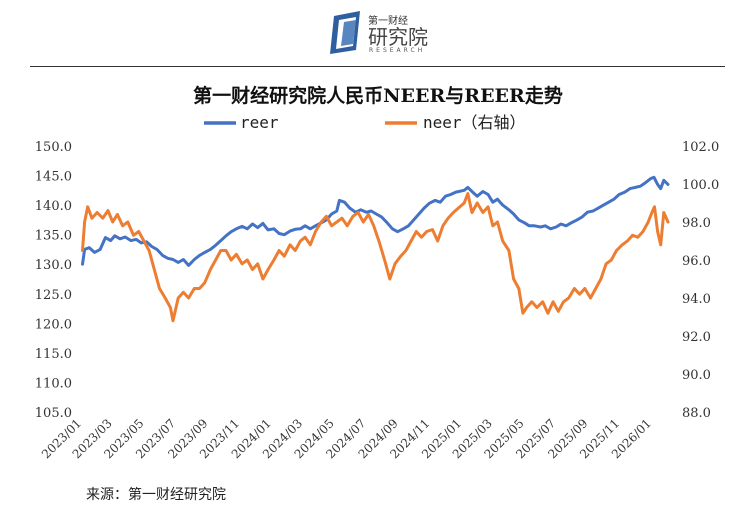 This screenshot has height=515, width=755. I want to click on logo-brand-small: 第一财经, so click(388, 20).